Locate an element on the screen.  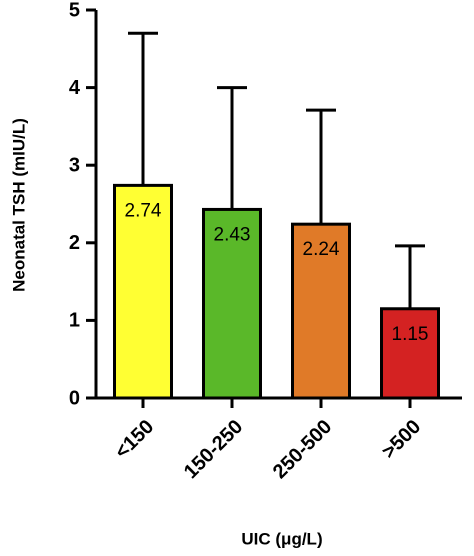
x-axis-title: UIC (μg/L) is located at coordinates (281, 538).